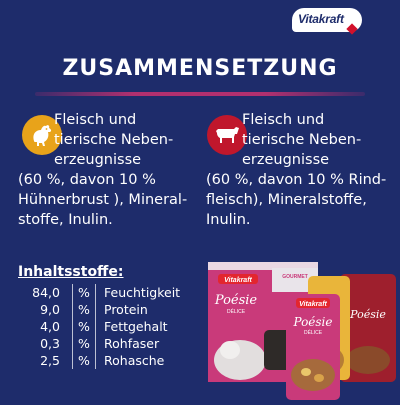  Describe the element at coordinates (114, 140) in the screenshot. I see `chicken-line-2: tierische Neben-` at that location.